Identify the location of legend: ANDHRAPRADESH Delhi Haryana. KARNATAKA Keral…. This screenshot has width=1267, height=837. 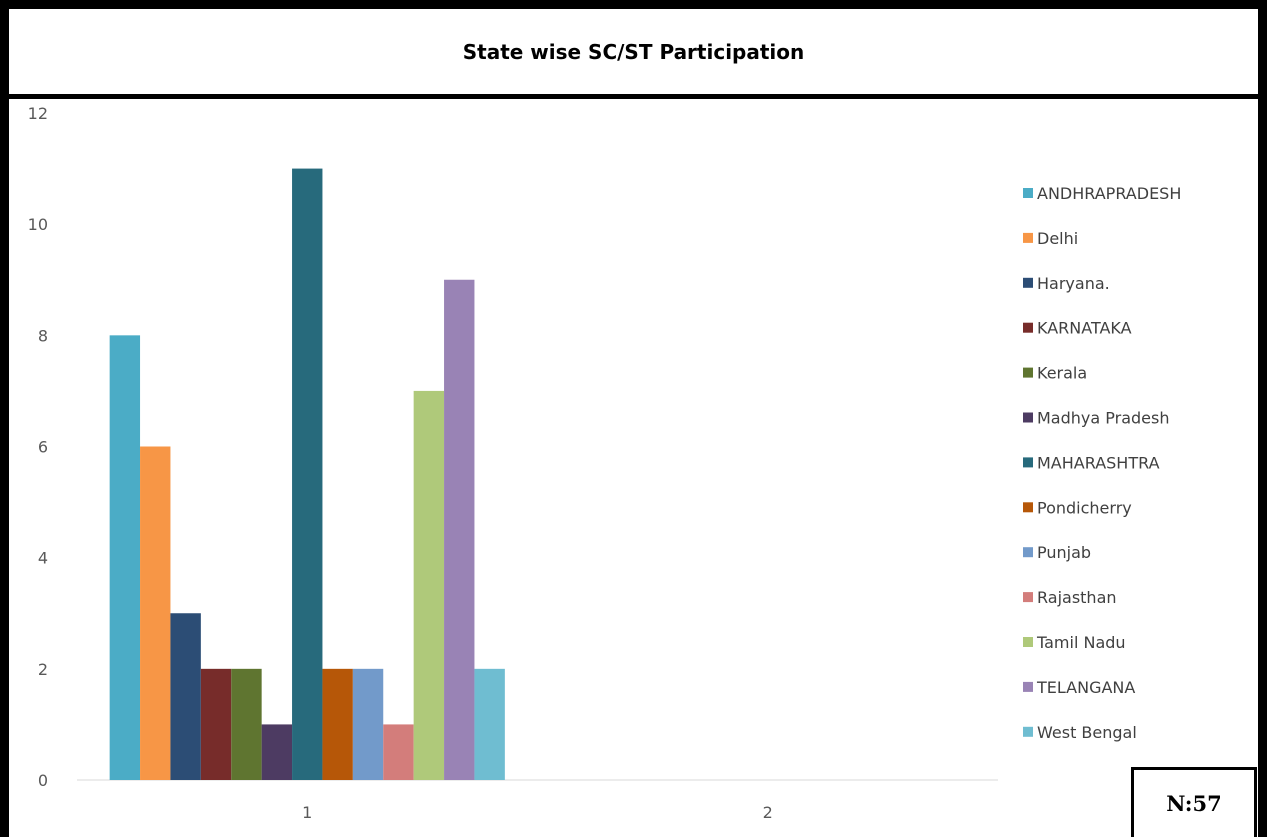
(1102, 463).